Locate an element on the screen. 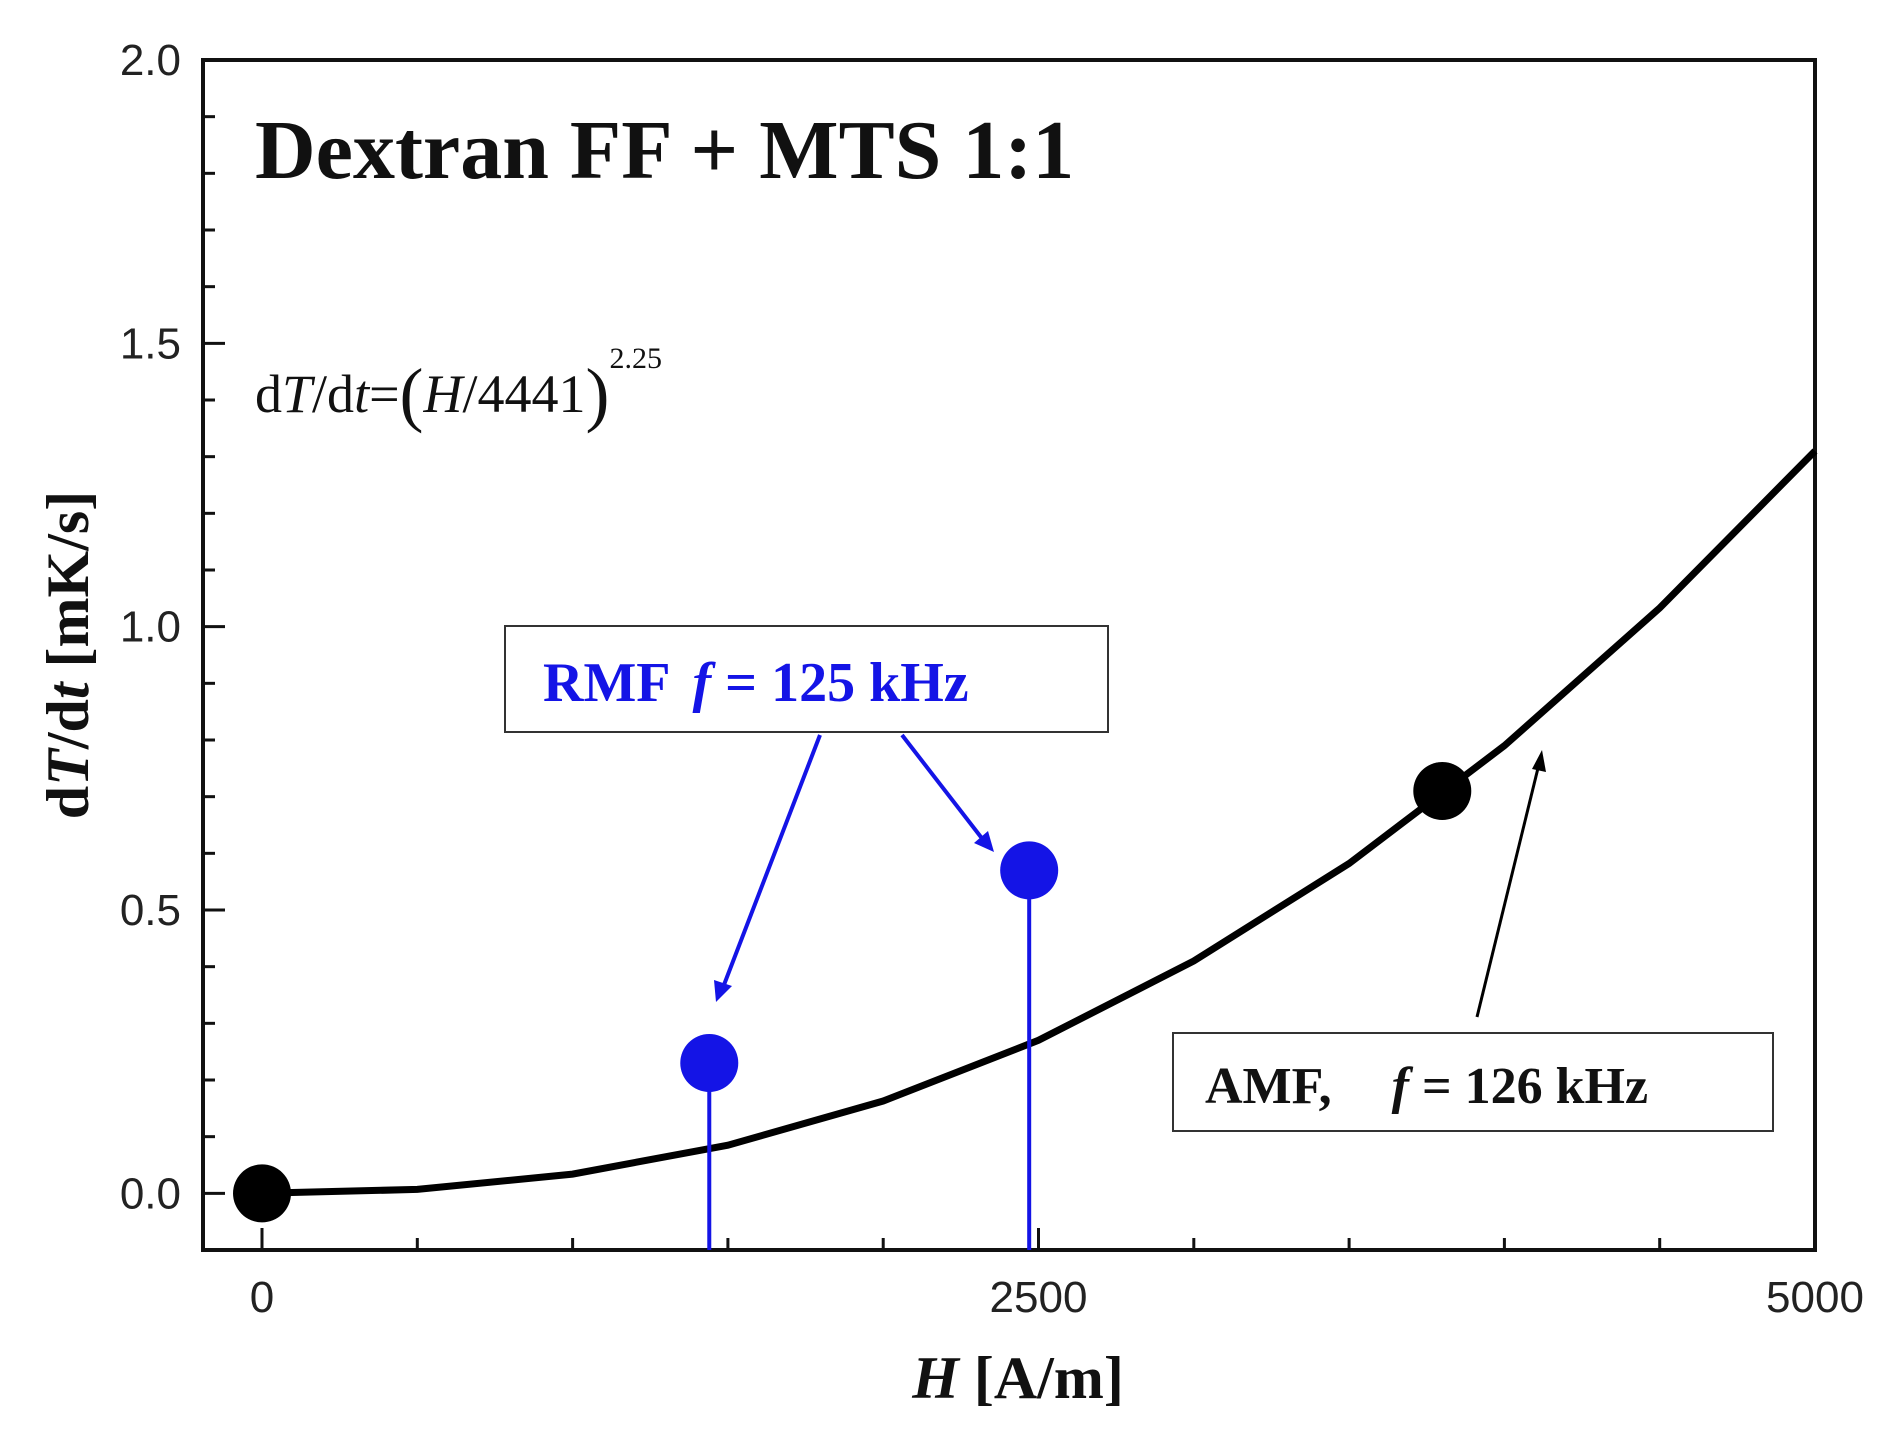 The width and height of the screenshot is (1892, 1430). fit-eq-divisor: /4441 is located at coordinates (524, 394).